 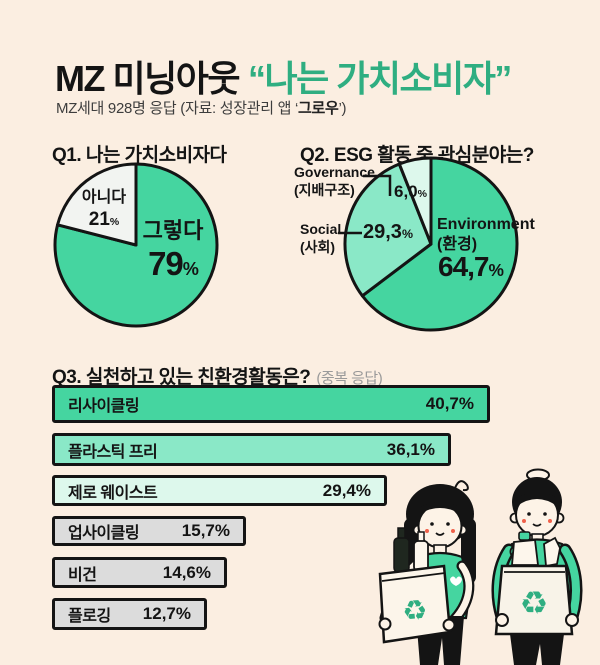 I want to click on woman-figure: ♻, so click(x=427, y=572).